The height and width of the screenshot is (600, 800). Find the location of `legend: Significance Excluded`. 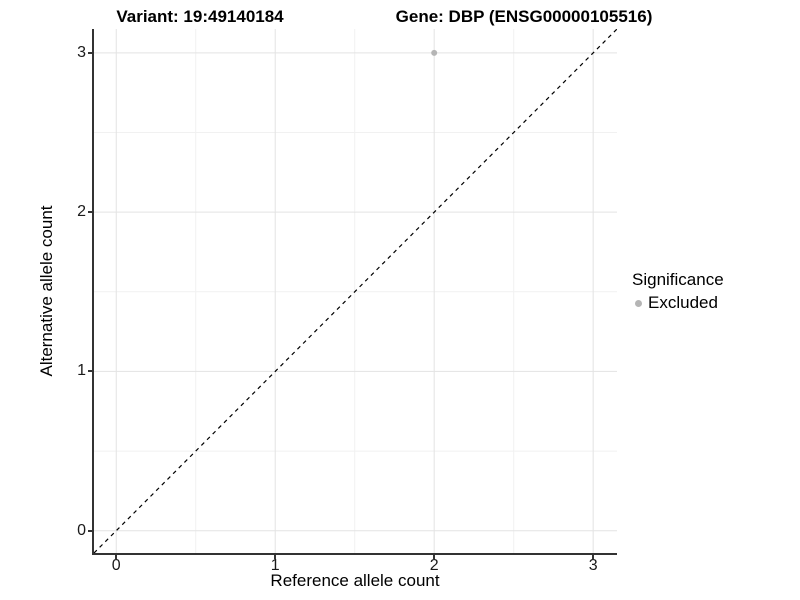

legend: Significance Excluded is located at coordinates (678, 291).